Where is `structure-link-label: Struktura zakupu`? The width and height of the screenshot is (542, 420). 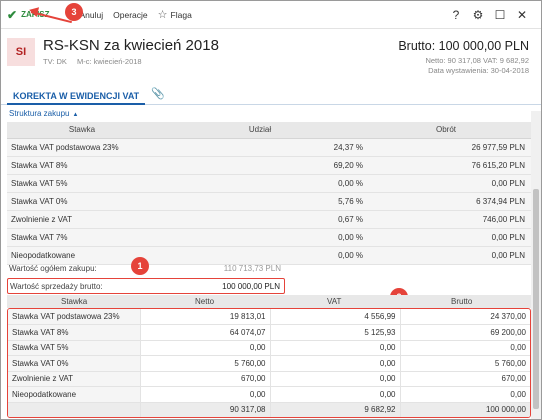
structure-link-label: Struktura zakupu is located at coordinates (39, 113).